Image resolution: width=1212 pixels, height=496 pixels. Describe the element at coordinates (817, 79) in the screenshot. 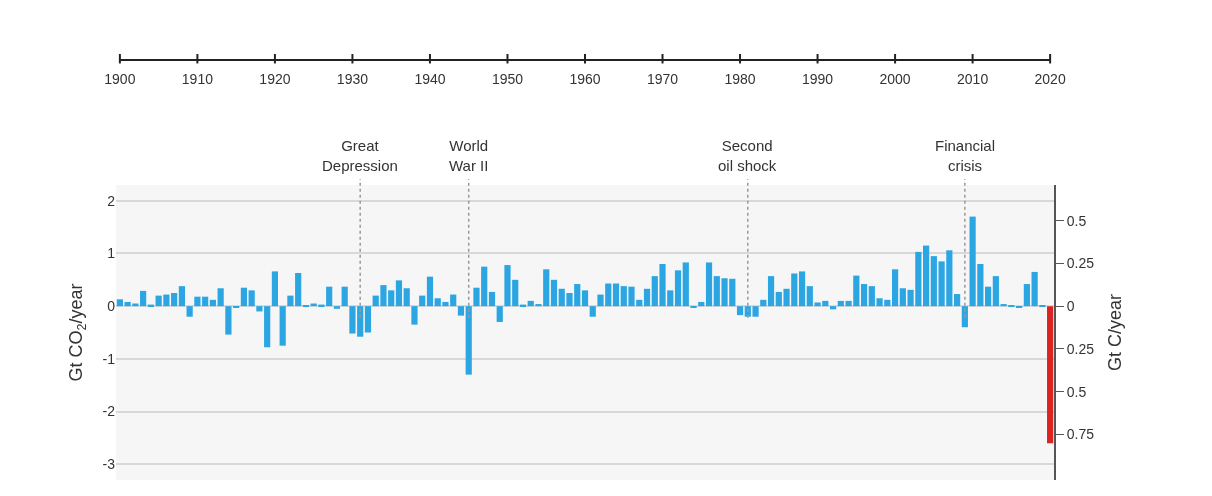

I see `x-tick-label: 1990` at that location.